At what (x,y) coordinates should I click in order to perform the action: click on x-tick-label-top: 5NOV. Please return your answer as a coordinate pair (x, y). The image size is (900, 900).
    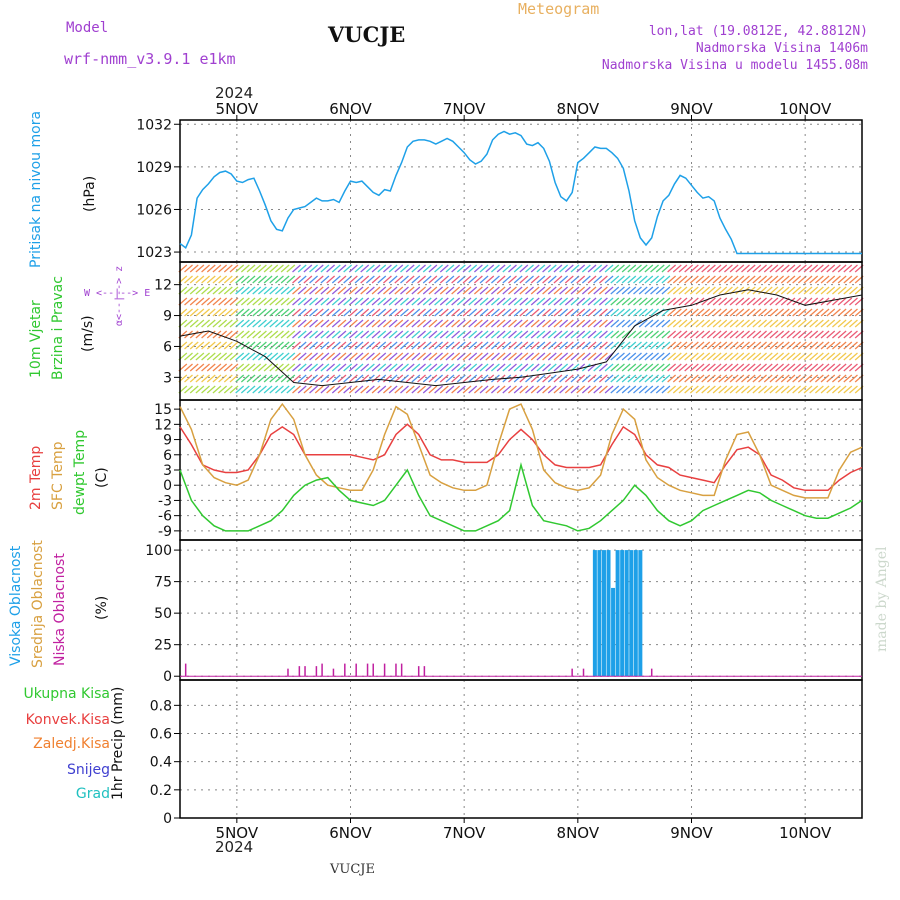
    Looking at the image, I should click on (237, 109).